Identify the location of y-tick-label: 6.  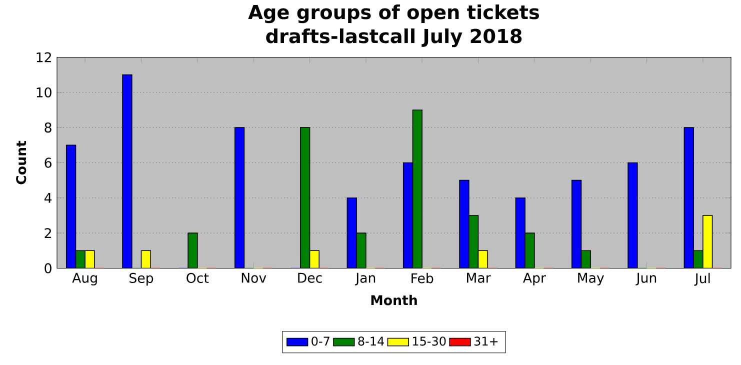
(48, 163).